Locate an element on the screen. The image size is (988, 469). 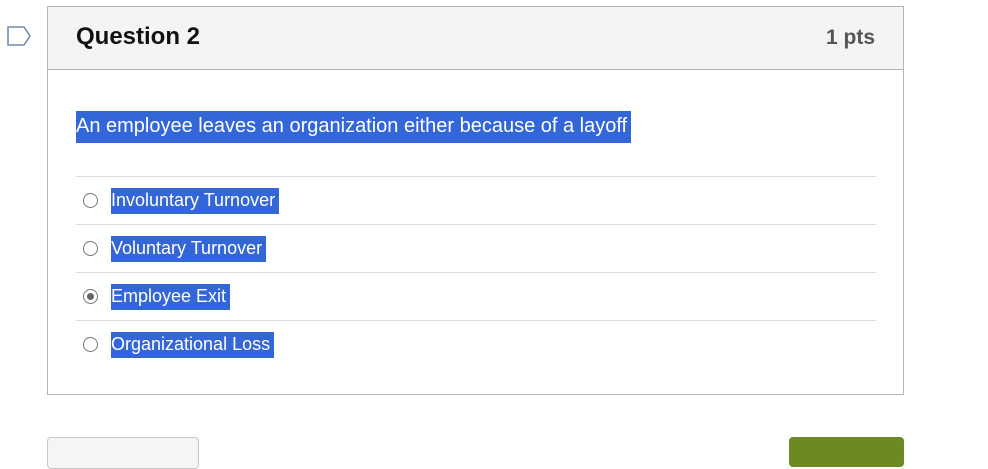
answer-option: Involuntary Turnover is located at coordinates (476, 200).